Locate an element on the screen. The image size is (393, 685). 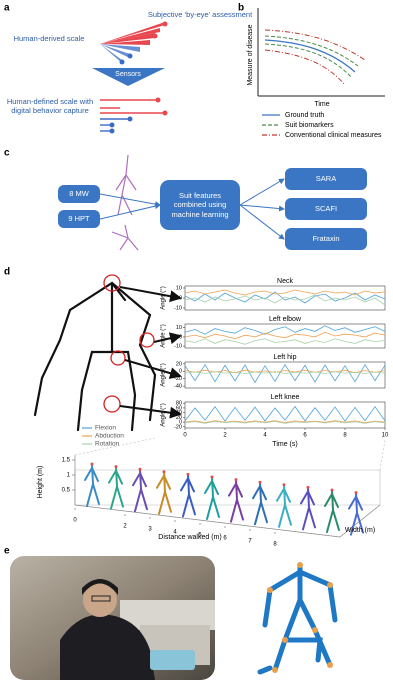
plot-title: Left elbow is located at coordinates (285, 319).